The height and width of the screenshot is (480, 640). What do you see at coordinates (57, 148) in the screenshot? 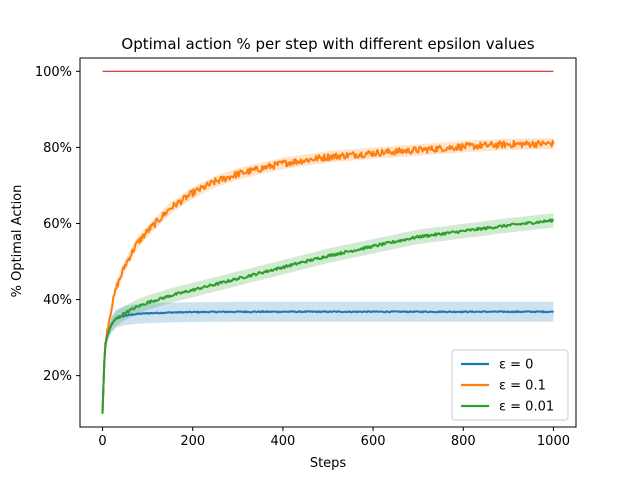
I see `y-tick-label: 80%` at bounding box center [57, 148].